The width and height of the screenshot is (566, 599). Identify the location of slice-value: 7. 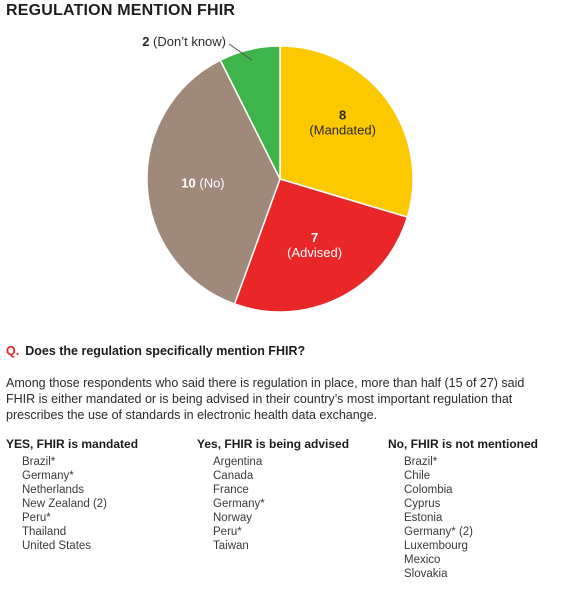
(314, 237).